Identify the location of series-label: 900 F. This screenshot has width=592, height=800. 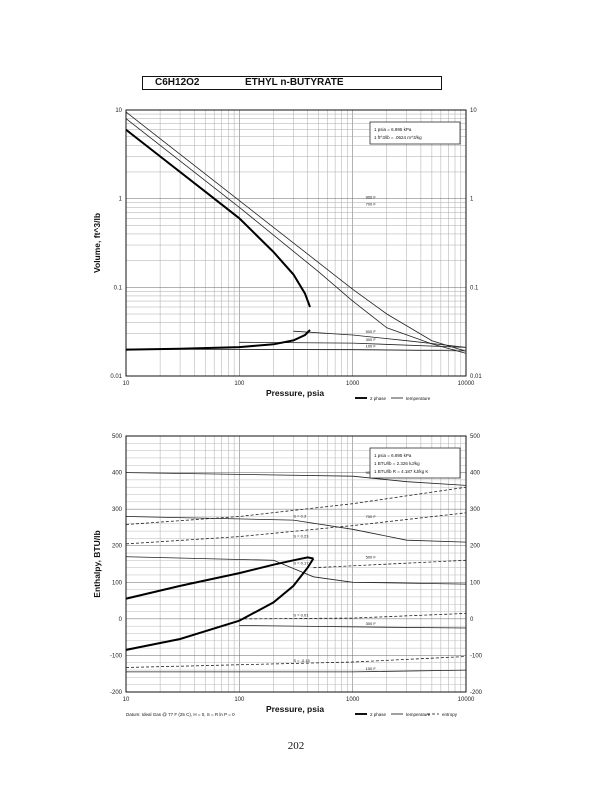
(371, 197).